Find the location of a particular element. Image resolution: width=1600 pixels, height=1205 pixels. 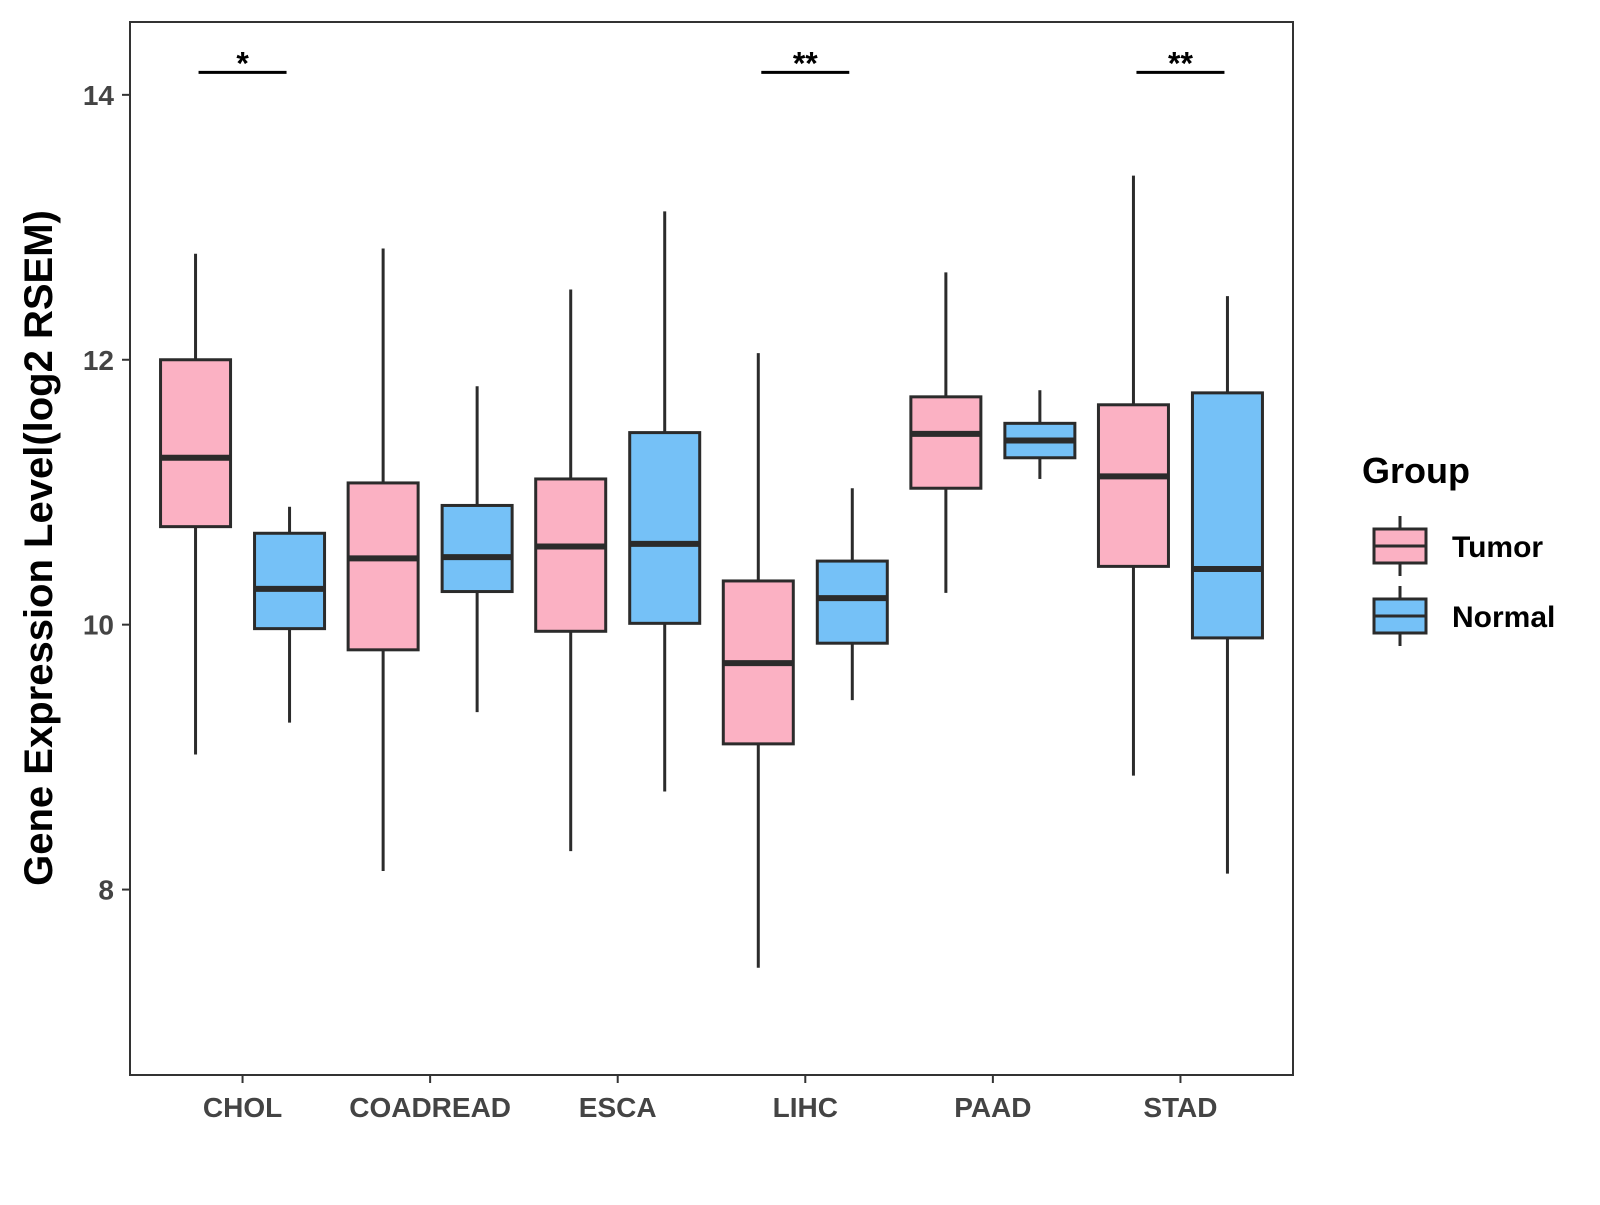

box-tumor-coadread is located at coordinates (383, 560).